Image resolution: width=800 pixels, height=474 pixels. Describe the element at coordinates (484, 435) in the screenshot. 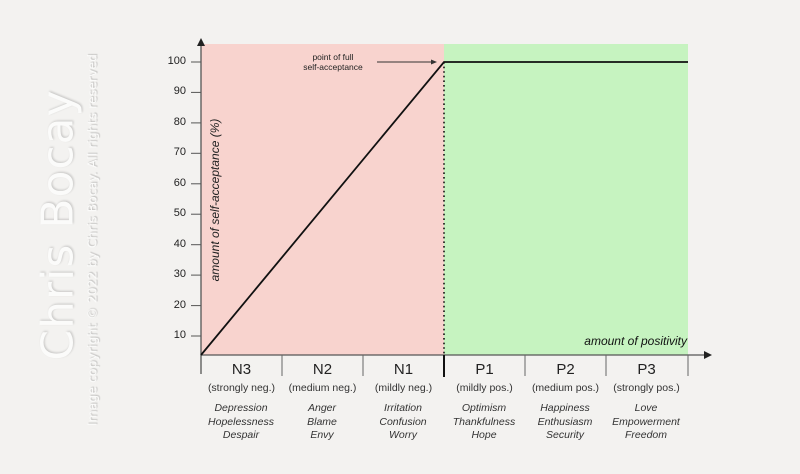

I see `emotion: Hope` at that location.